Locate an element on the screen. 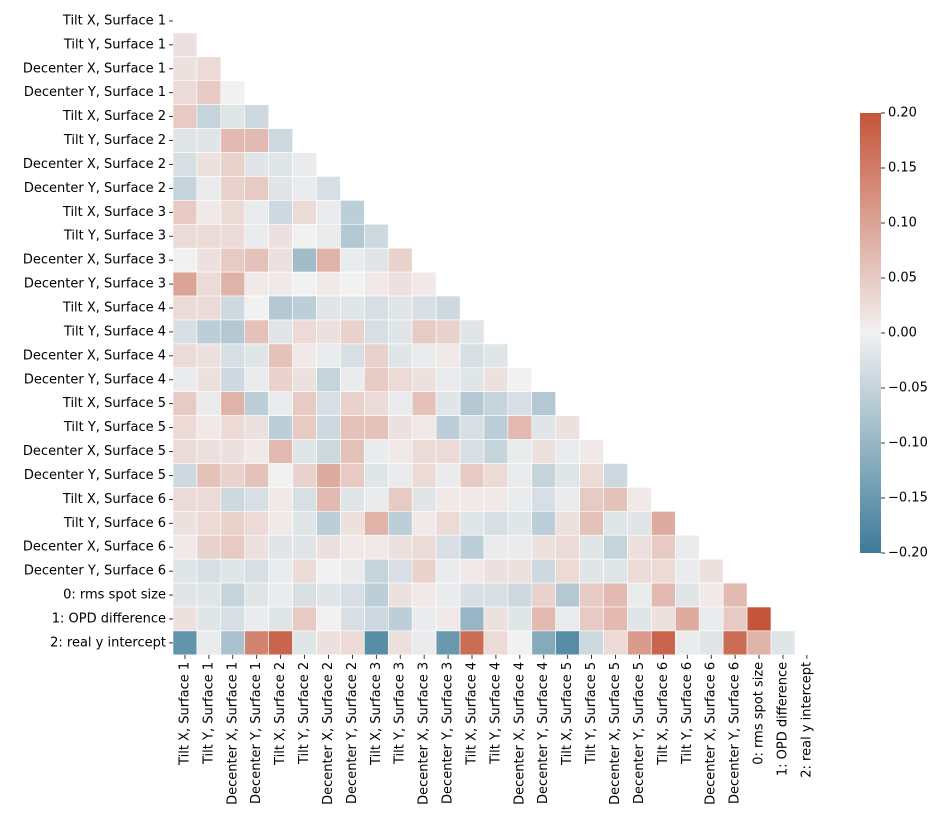 This screenshot has height=828, width=943. x-tick-label: Decenter Y, Surface 3 is located at coordinates (448, 733).